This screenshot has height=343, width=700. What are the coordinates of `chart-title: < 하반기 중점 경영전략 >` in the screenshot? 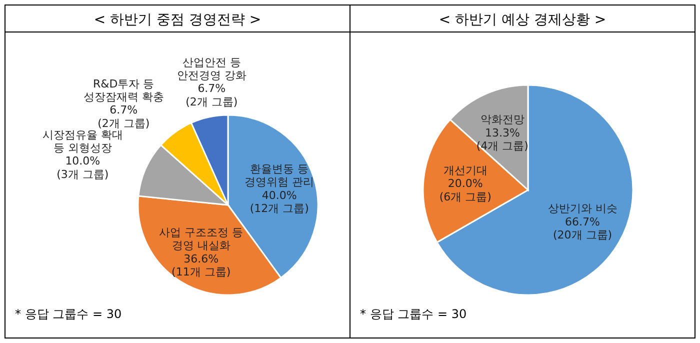 It's located at (178, 20).